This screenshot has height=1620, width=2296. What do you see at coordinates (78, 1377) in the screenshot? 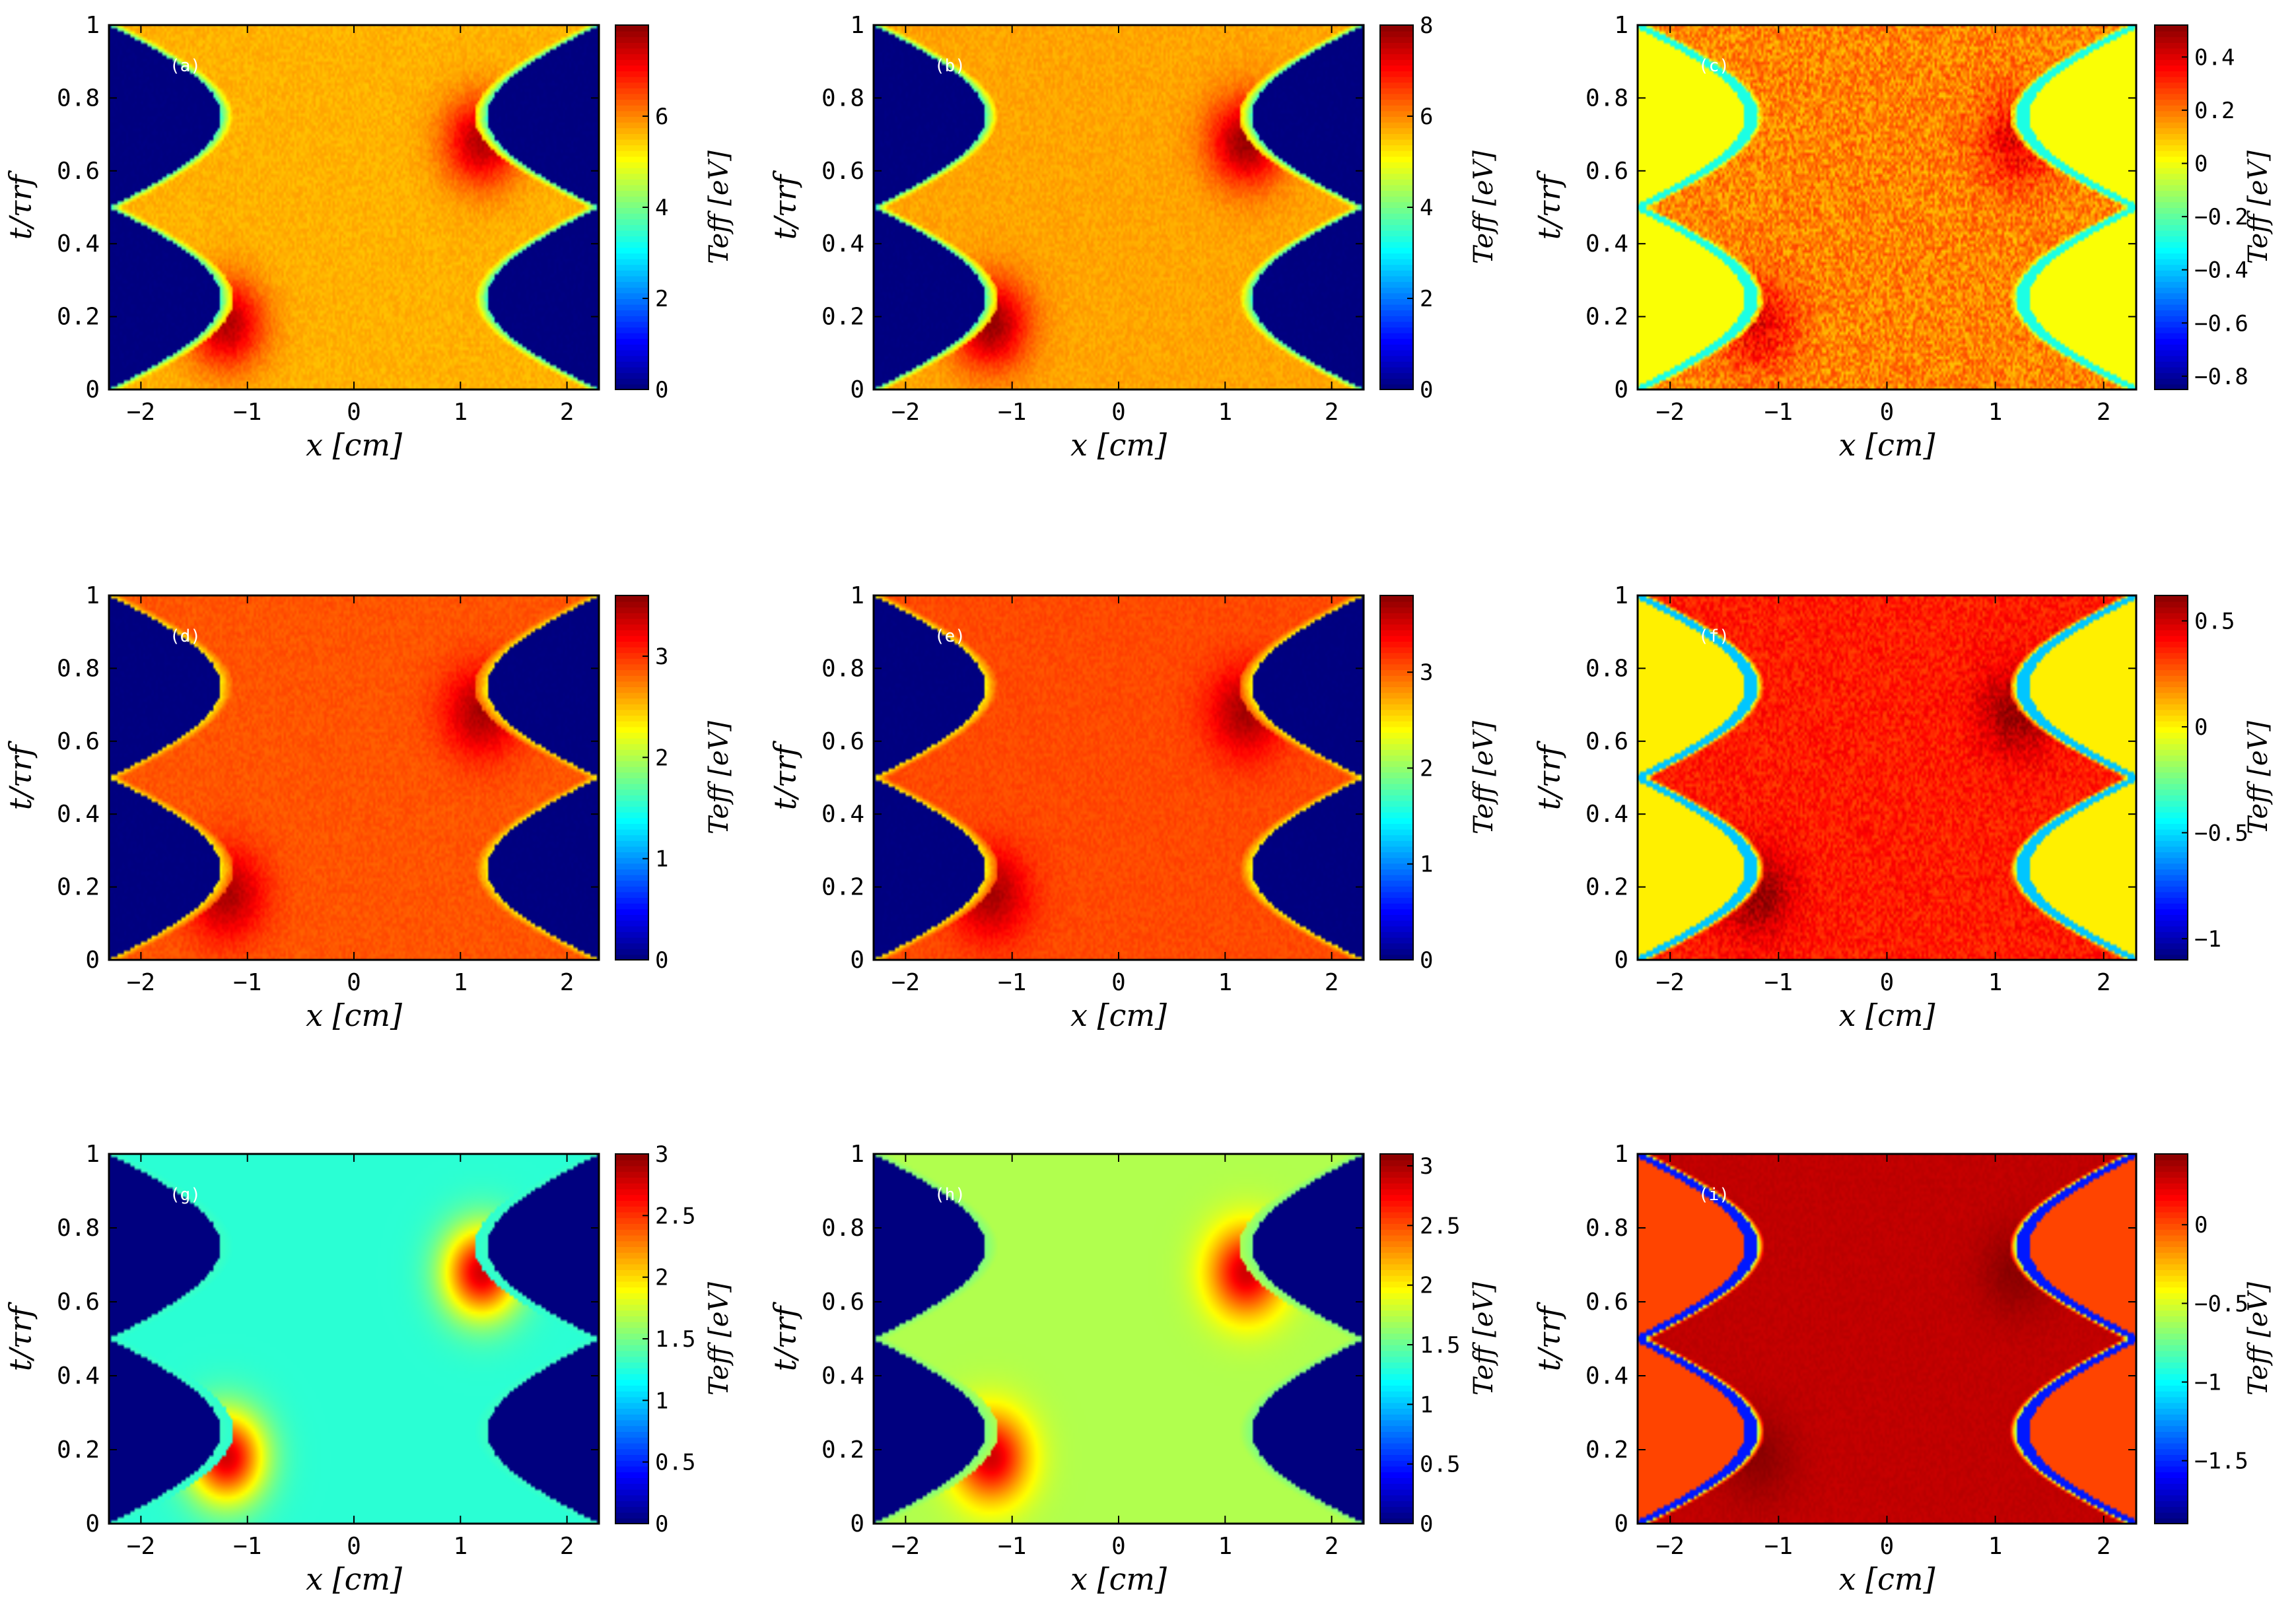
I see `y-tick-label: 0.4` at bounding box center [78, 1377].